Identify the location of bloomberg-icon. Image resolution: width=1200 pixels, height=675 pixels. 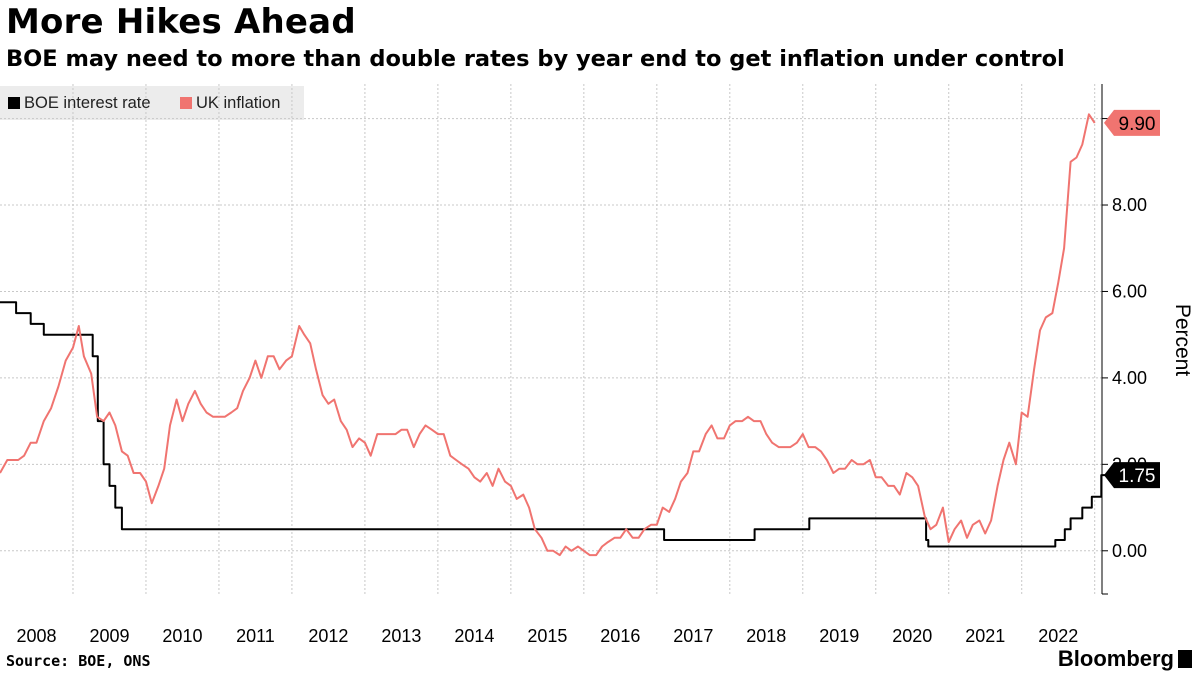
(1185, 659).